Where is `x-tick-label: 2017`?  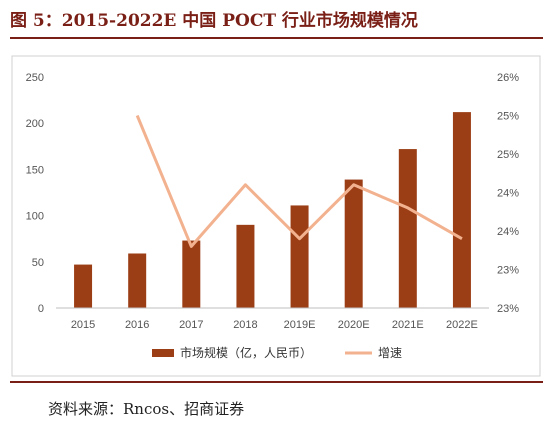 x-tick-label: 2017 is located at coordinates (191, 325).